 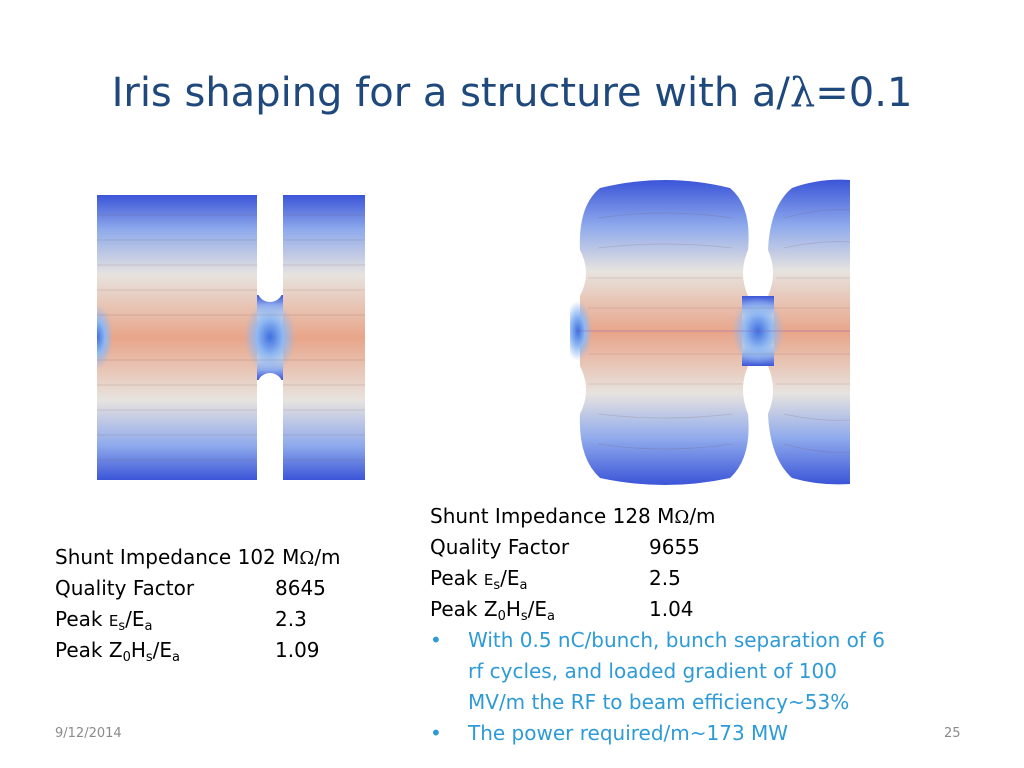 I want to click on quality-factor-right: Quality Factor 9655, so click(x=710, y=547).